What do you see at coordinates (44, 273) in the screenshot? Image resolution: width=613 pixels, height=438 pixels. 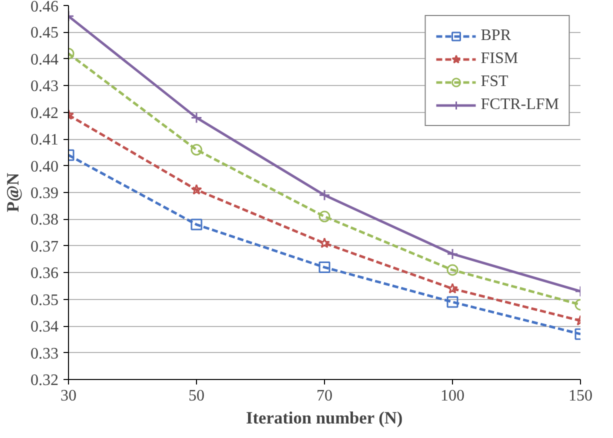 I see `y-tick-label: 0.36` at bounding box center [44, 273].